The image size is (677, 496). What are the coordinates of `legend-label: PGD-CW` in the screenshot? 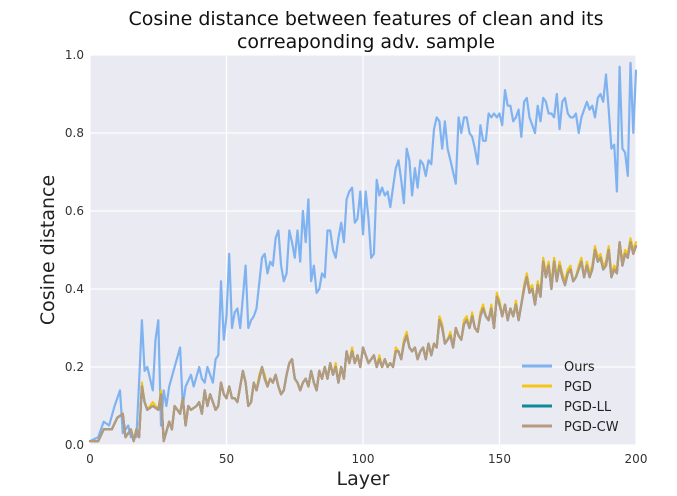 It's located at (591, 427).